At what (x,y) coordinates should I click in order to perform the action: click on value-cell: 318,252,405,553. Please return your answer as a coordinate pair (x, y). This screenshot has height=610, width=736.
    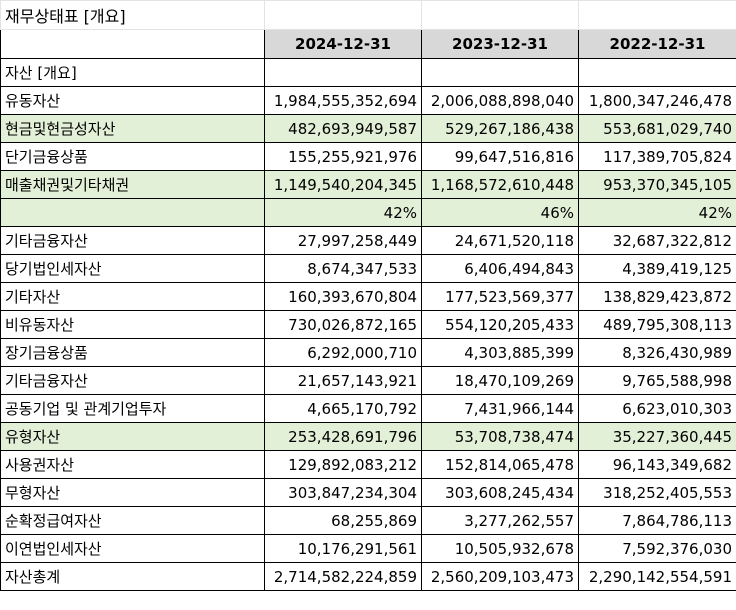
    Looking at the image, I should click on (657, 492).